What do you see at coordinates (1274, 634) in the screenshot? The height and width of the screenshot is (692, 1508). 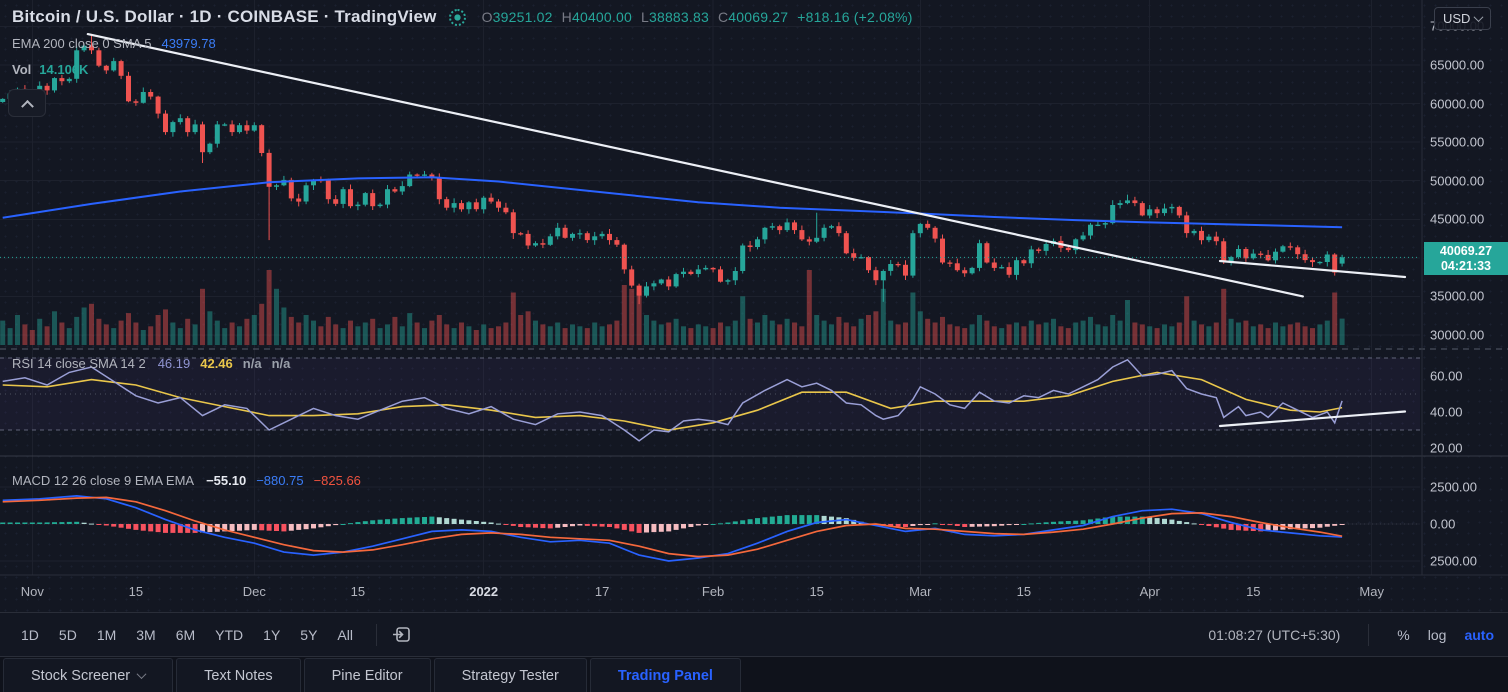 I see `clock-timezone-button: 01:08:27 (UTC+5:30)` at bounding box center [1274, 634].